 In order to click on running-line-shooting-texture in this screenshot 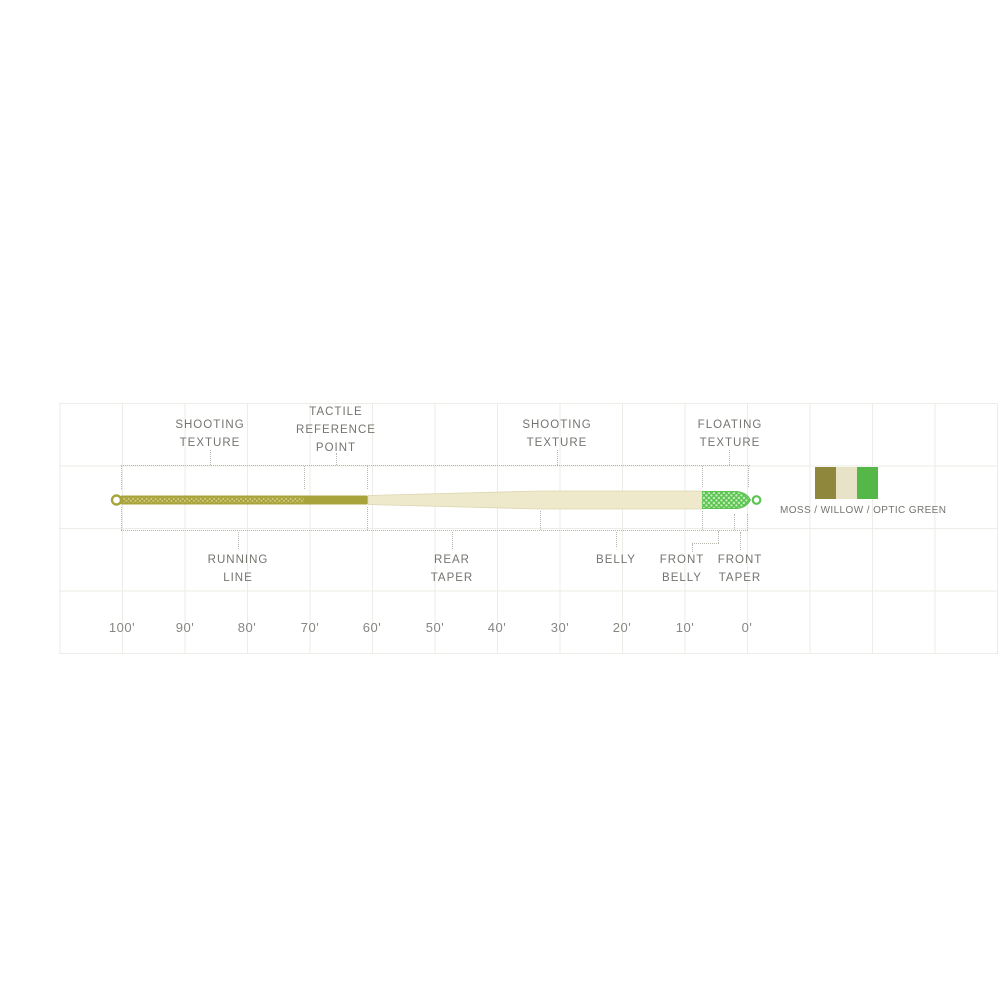, I will do `click(213, 500)`.